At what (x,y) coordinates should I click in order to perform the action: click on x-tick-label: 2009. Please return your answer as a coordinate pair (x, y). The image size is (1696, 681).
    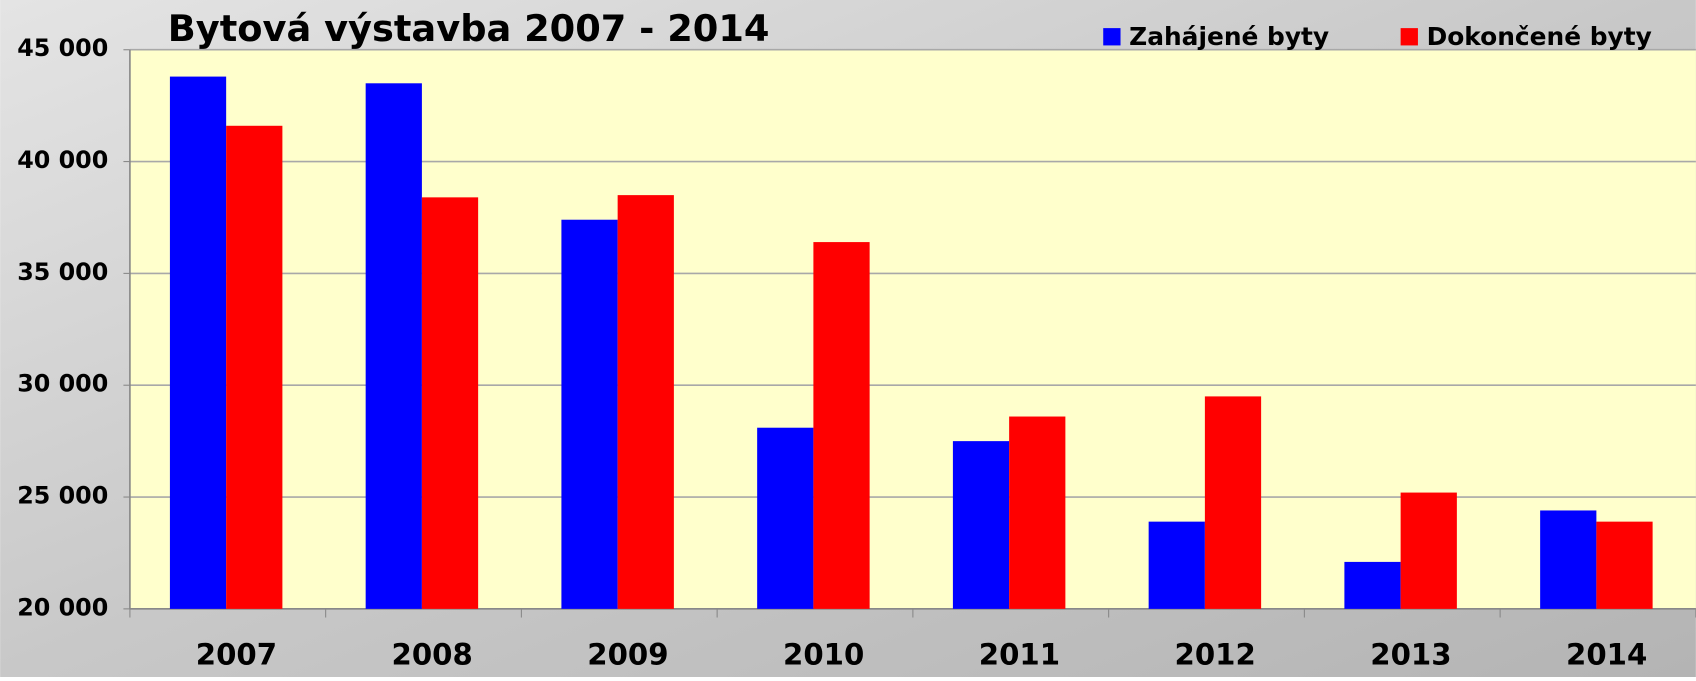
    Looking at the image, I should click on (627, 654).